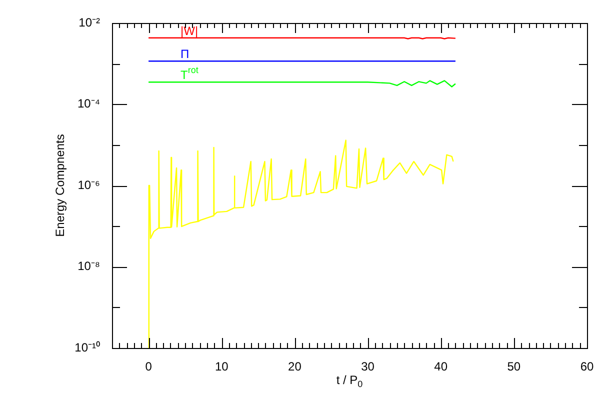 The image size is (600, 400). What do you see at coordinates (441, 367) in the screenshot?
I see `x-tick-label: 40` at bounding box center [441, 367].